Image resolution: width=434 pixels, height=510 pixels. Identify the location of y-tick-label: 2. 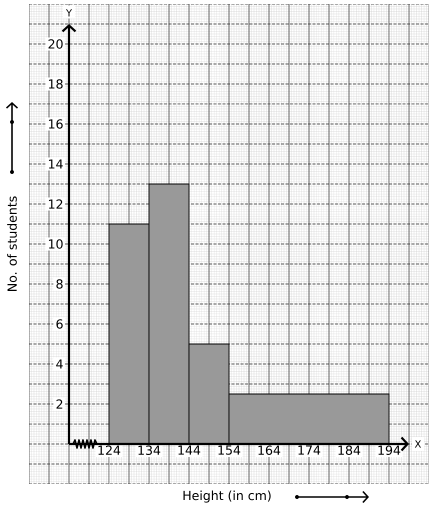
(59, 404).